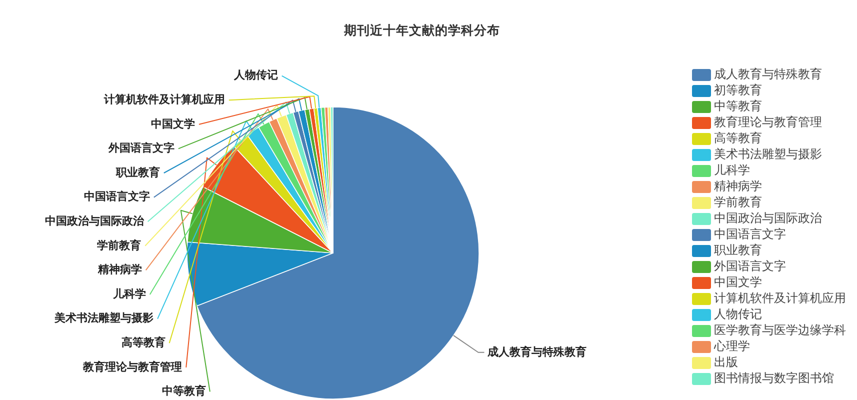 Image resolution: width=857 pixels, height=400 pixels. I want to click on legend-label: 图书情报与数字图书馆, so click(774, 378).